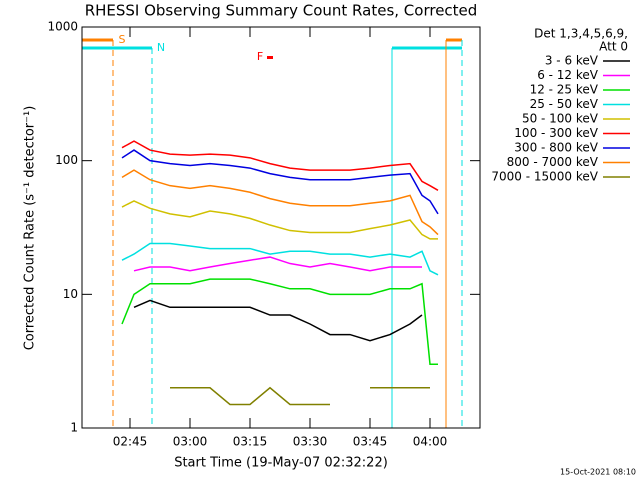 Image resolution: width=640 pixels, height=480 pixels. I want to click on legend-label: 25 - 50 keV, so click(564, 104).